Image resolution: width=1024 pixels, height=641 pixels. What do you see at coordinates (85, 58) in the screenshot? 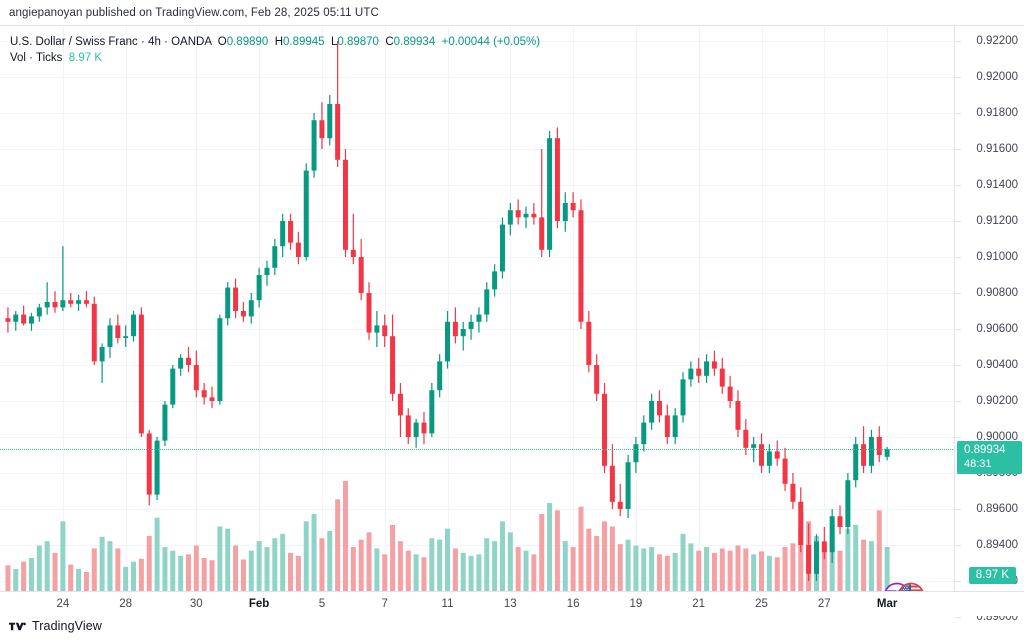
I see `legend-volume-value: 8.97 K` at bounding box center [85, 58].